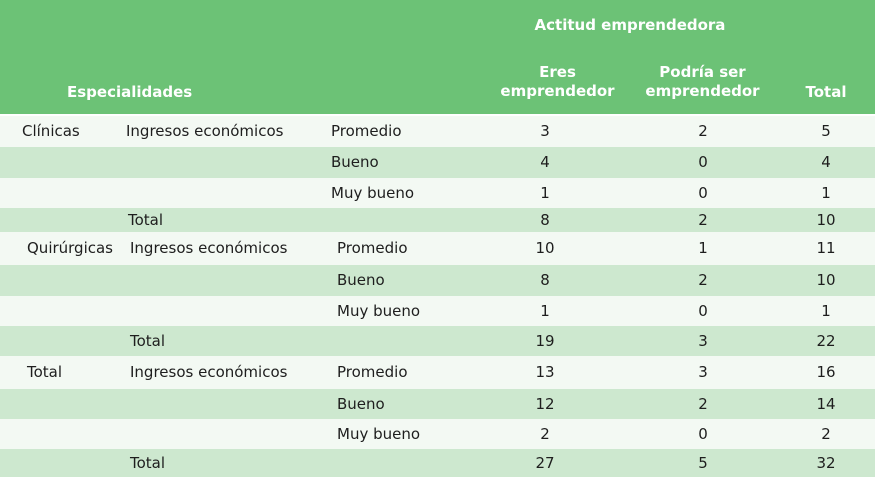  What do you see at coordinates (703, 463) in the screenshot?
I see `cell-podria-ser: 5` at bounding box center [703, 463].